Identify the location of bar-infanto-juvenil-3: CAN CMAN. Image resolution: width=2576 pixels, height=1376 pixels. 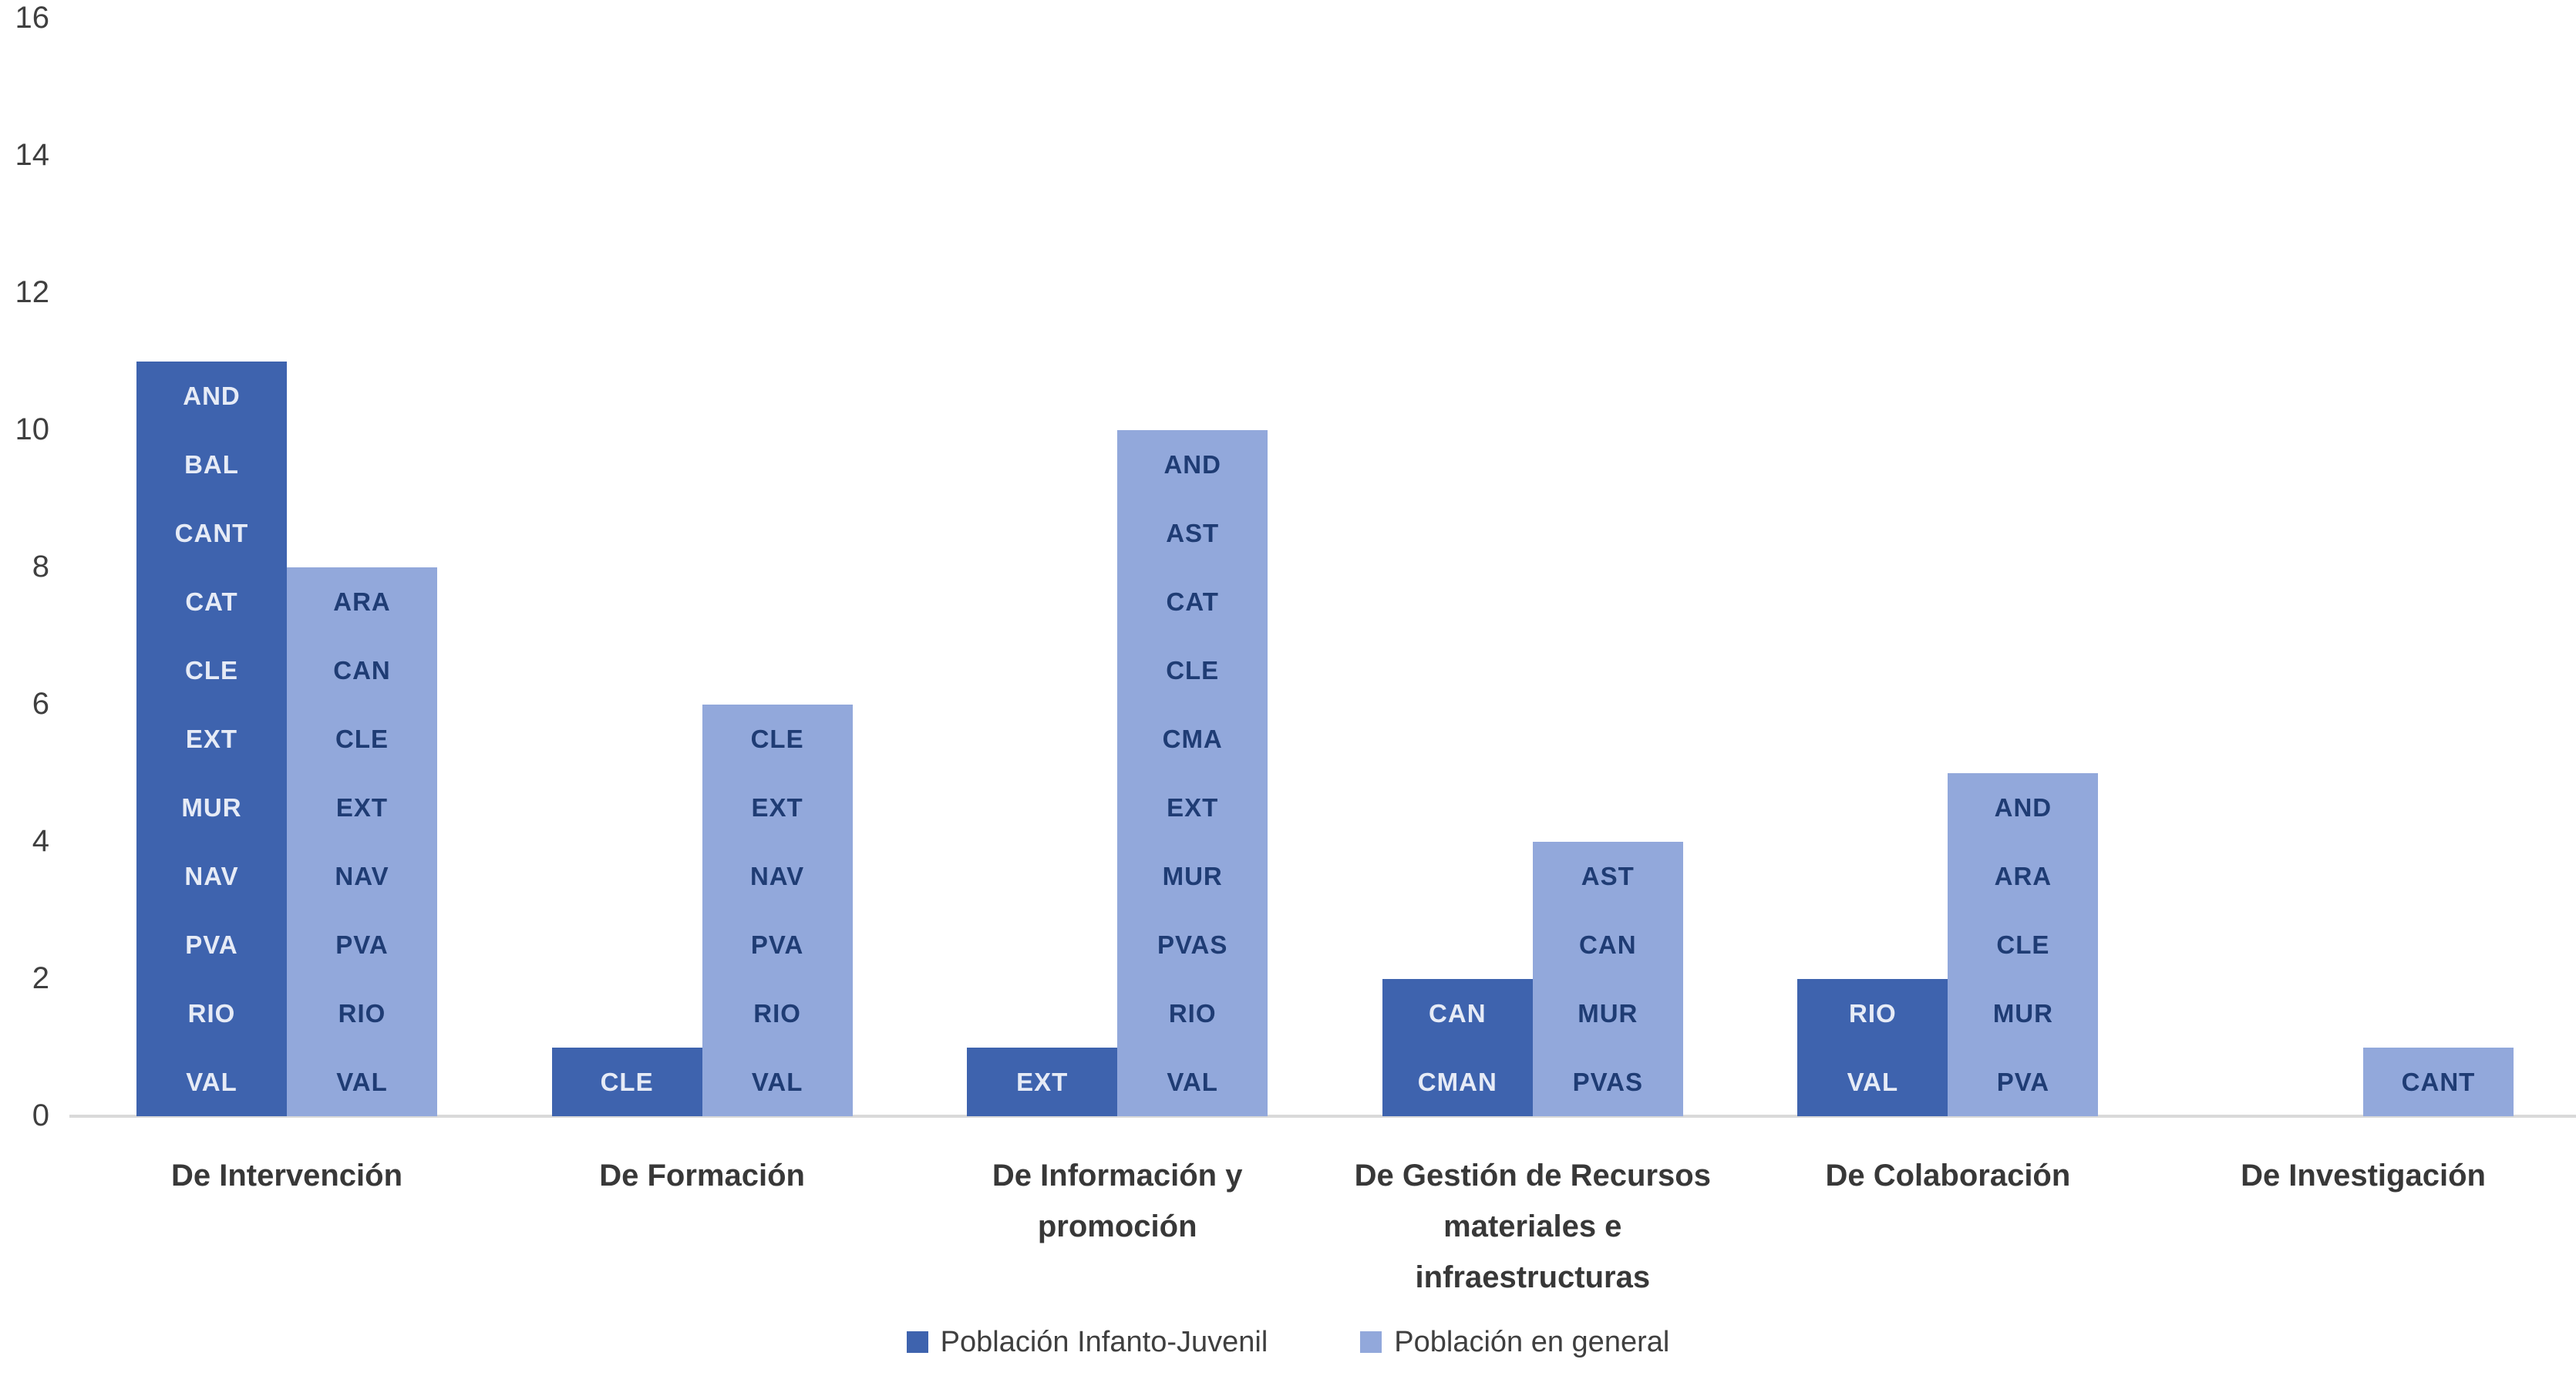
(1458, 1047).